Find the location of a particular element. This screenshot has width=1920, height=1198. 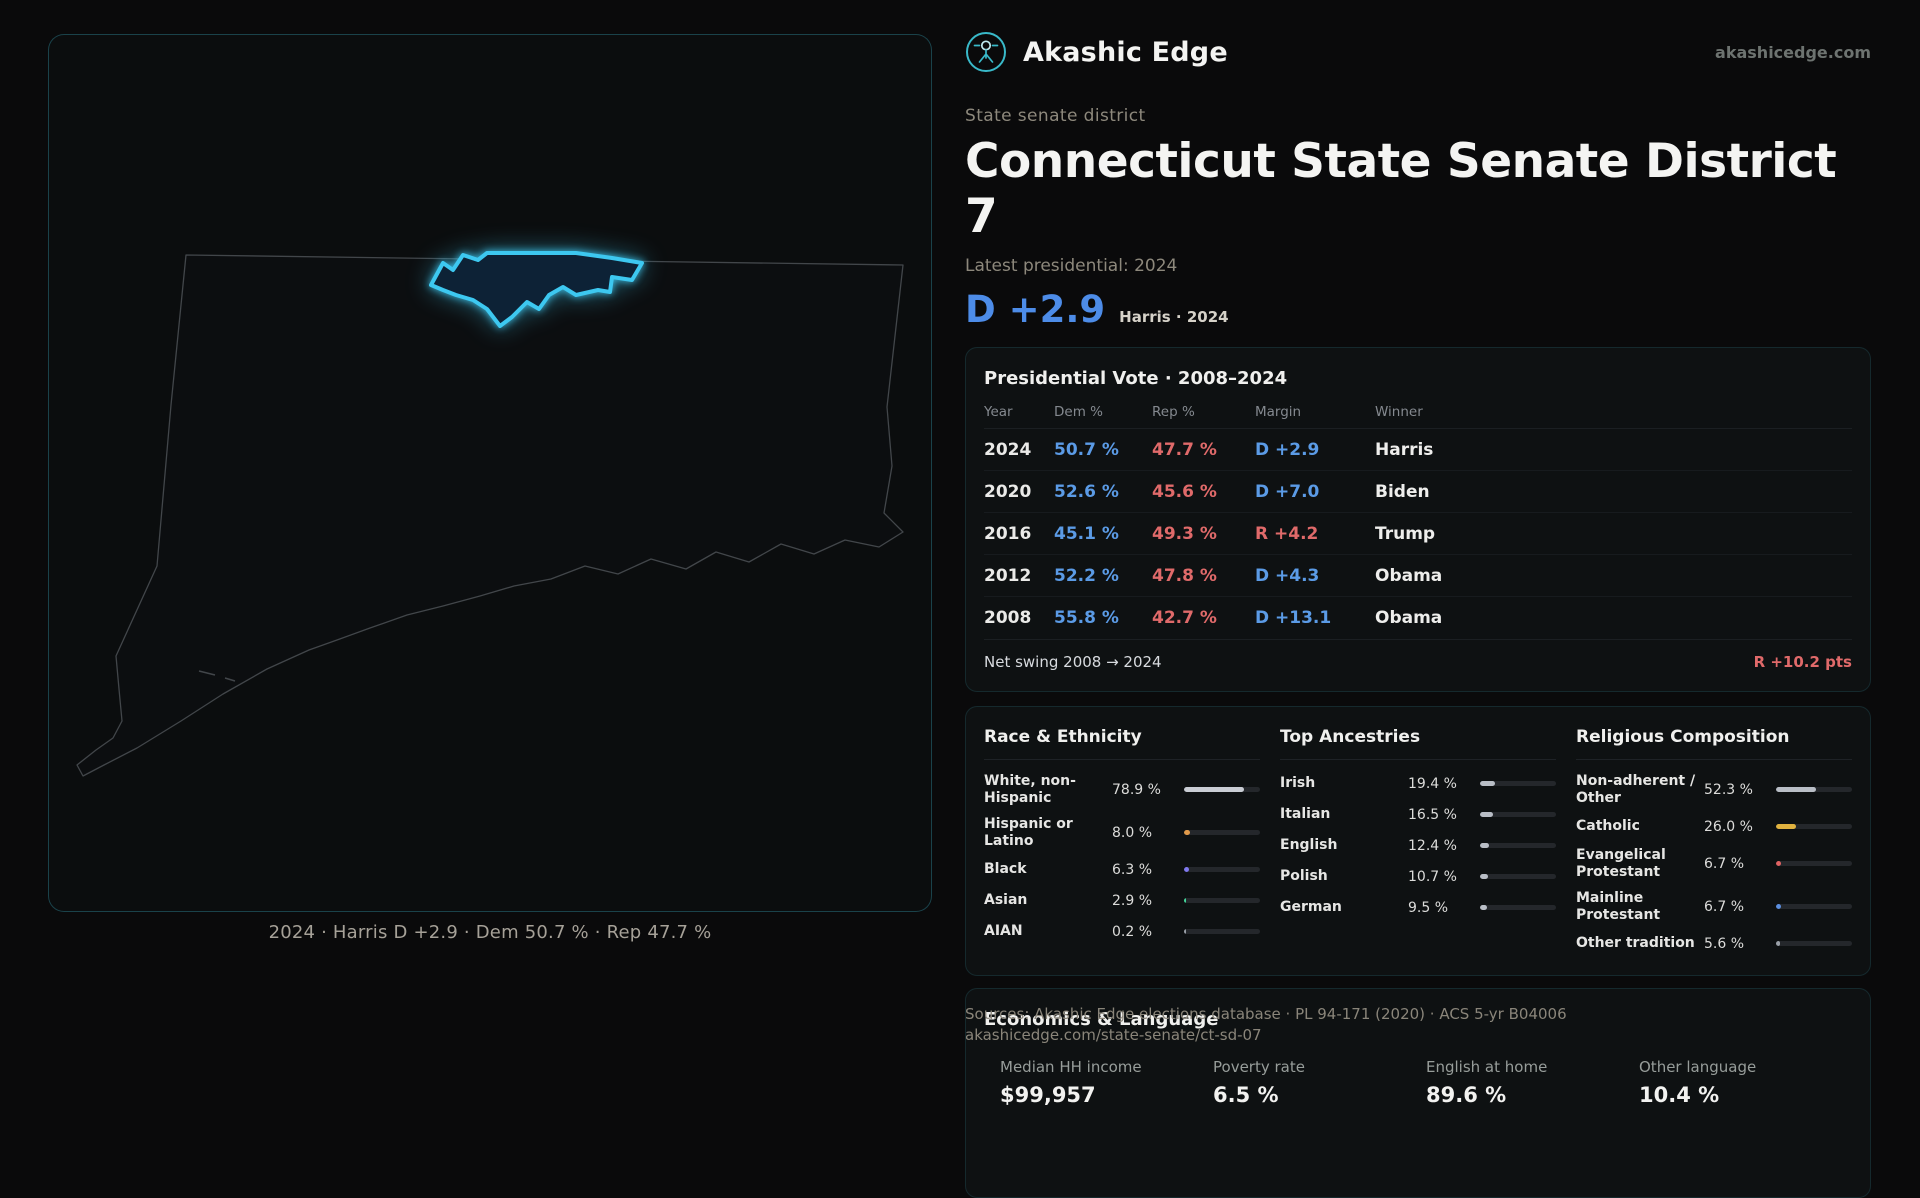

economics-stat: Other language 10.4 % is located at coordinates (1745, 1082).